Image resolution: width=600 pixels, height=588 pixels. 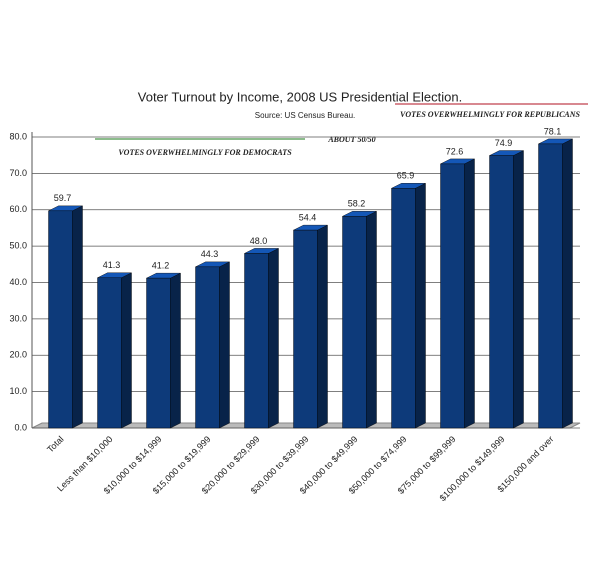 What do you see at coordinates (18, 136) in the screenshot?
I see `y-tick-label: 80.0` at bounding box center [18, 136].